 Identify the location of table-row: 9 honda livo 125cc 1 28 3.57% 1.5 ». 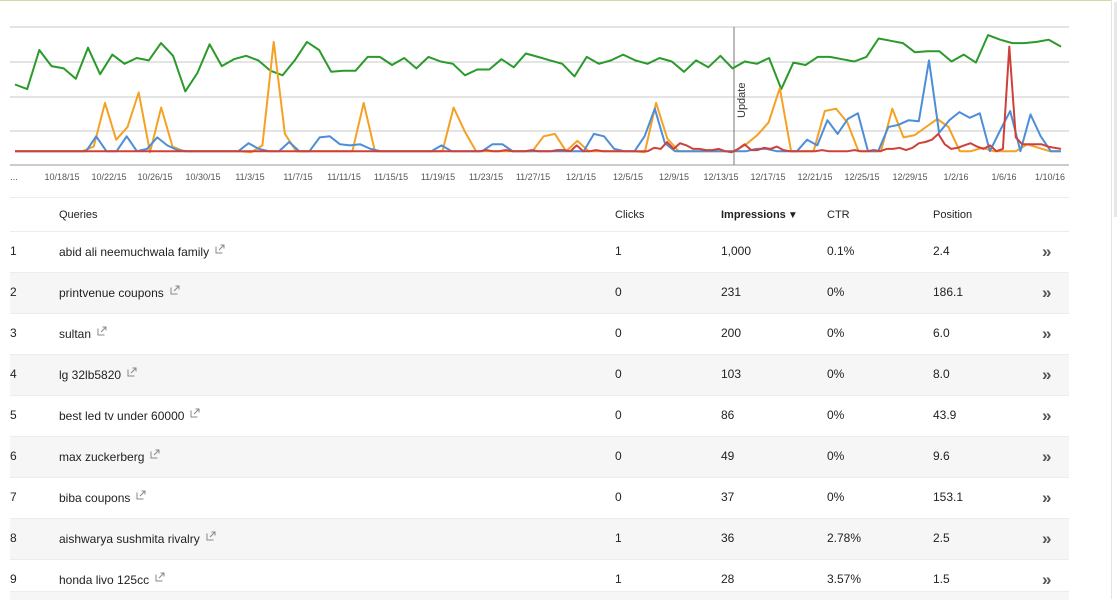
(539, 579).